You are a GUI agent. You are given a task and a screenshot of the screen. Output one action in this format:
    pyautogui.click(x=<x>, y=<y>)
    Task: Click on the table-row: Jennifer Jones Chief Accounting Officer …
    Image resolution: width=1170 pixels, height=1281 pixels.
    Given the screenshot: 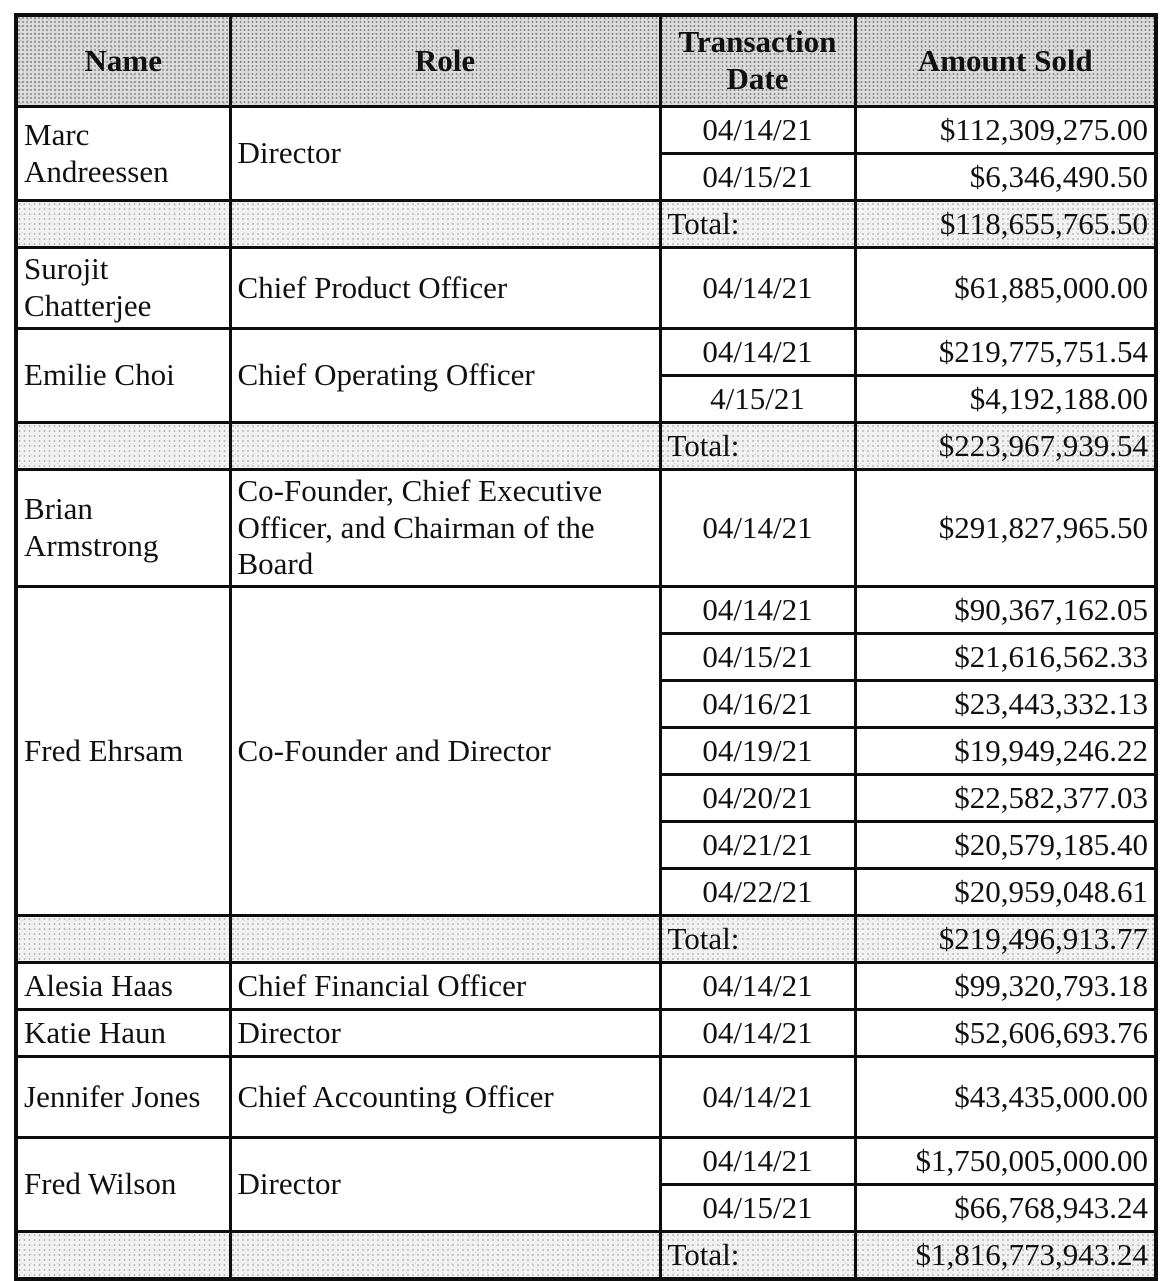 What is the action you would take?
    pyautogui.click(x=586, y=1097)
    